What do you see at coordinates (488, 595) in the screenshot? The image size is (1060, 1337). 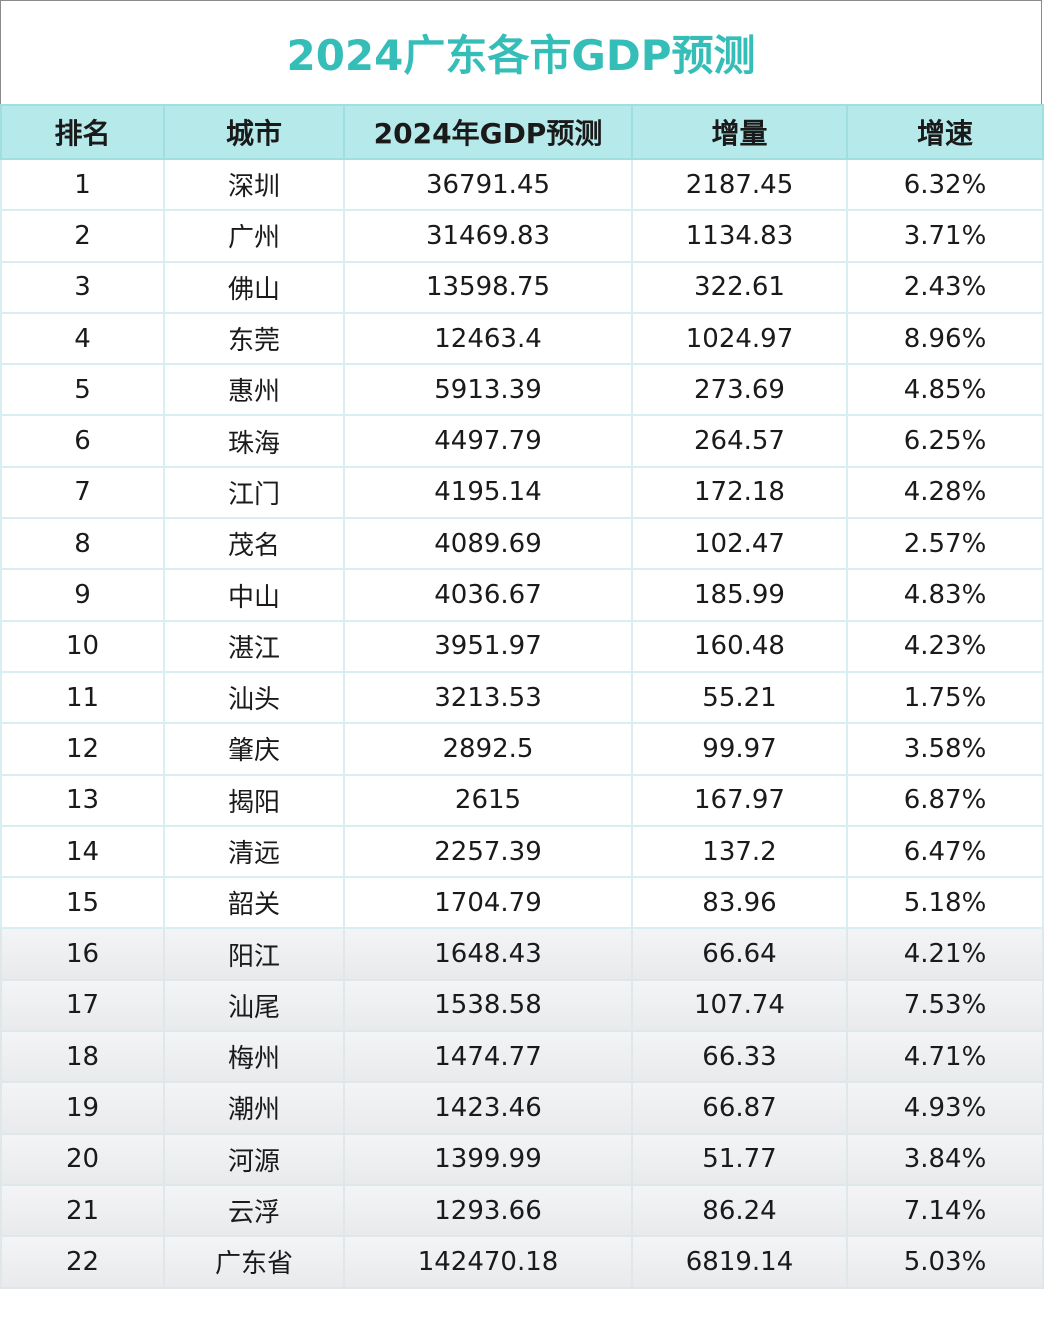 I see `cell-gdp: 4036.67` at bounding box center [488, 595].